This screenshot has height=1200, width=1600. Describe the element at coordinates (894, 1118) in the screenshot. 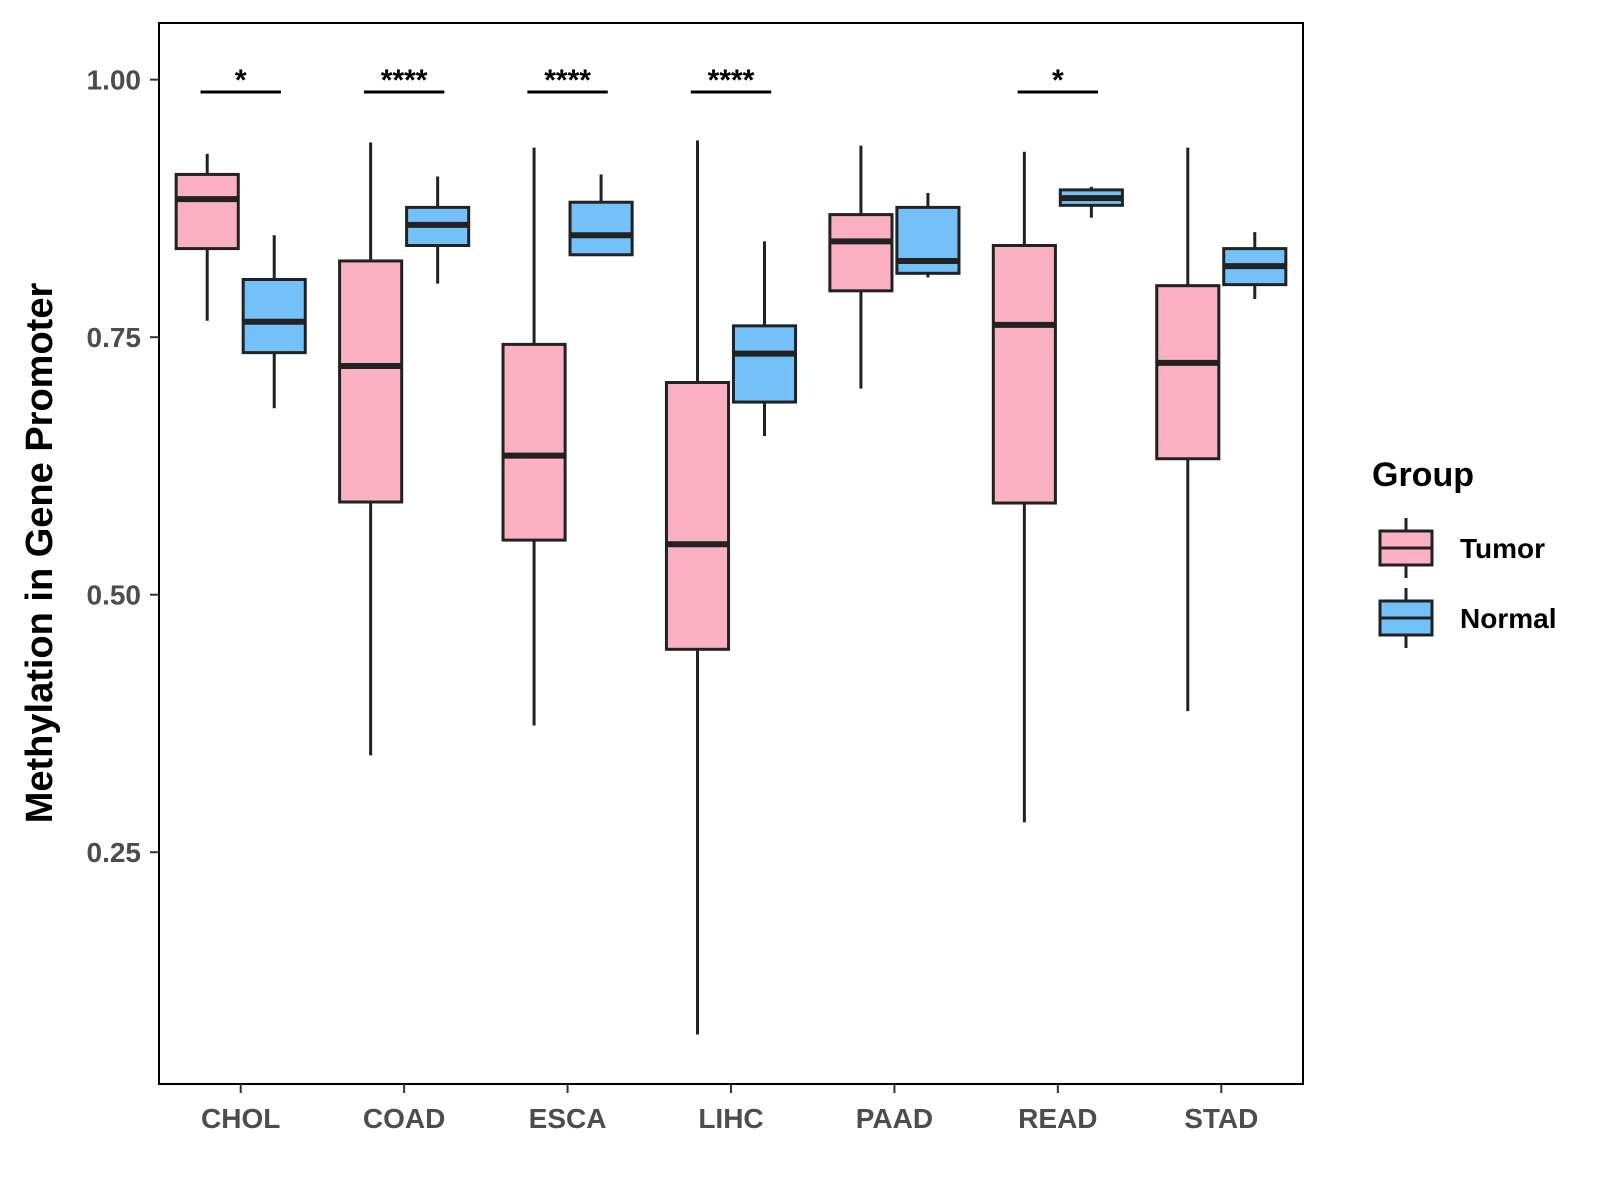

I see `x-tick-label: PAAD` at that location.